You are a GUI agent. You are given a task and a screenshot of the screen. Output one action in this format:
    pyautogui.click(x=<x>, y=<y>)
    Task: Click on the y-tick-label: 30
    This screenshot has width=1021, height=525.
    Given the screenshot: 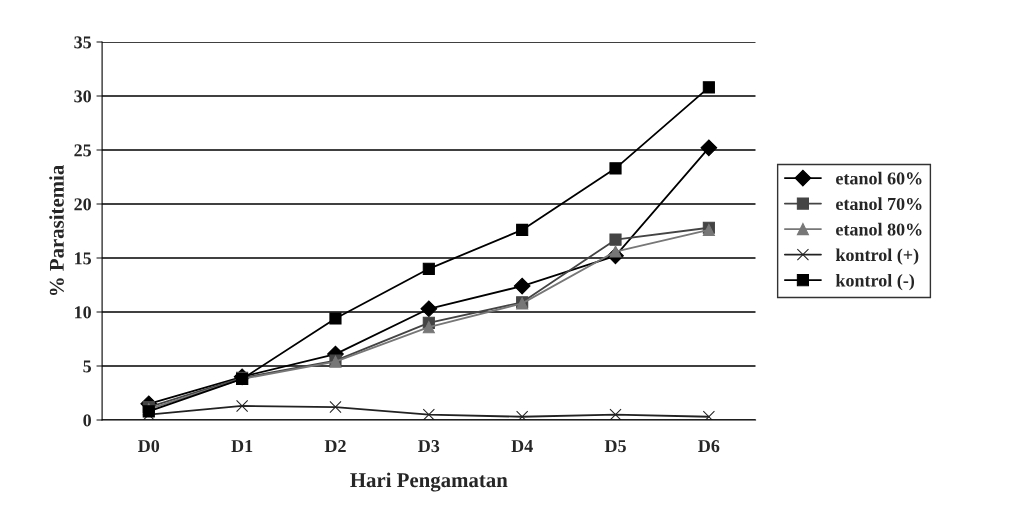 What is the action you would take?
    pyautogui.click(x=82, y=96)
    